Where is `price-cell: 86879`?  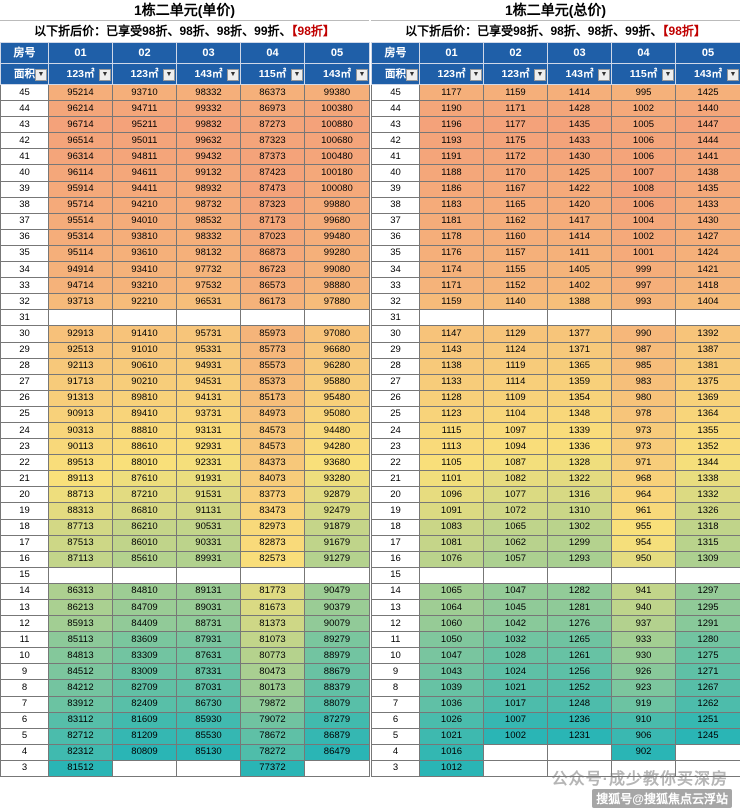 price-cell: 86879 is located at coordinates (337, 736).